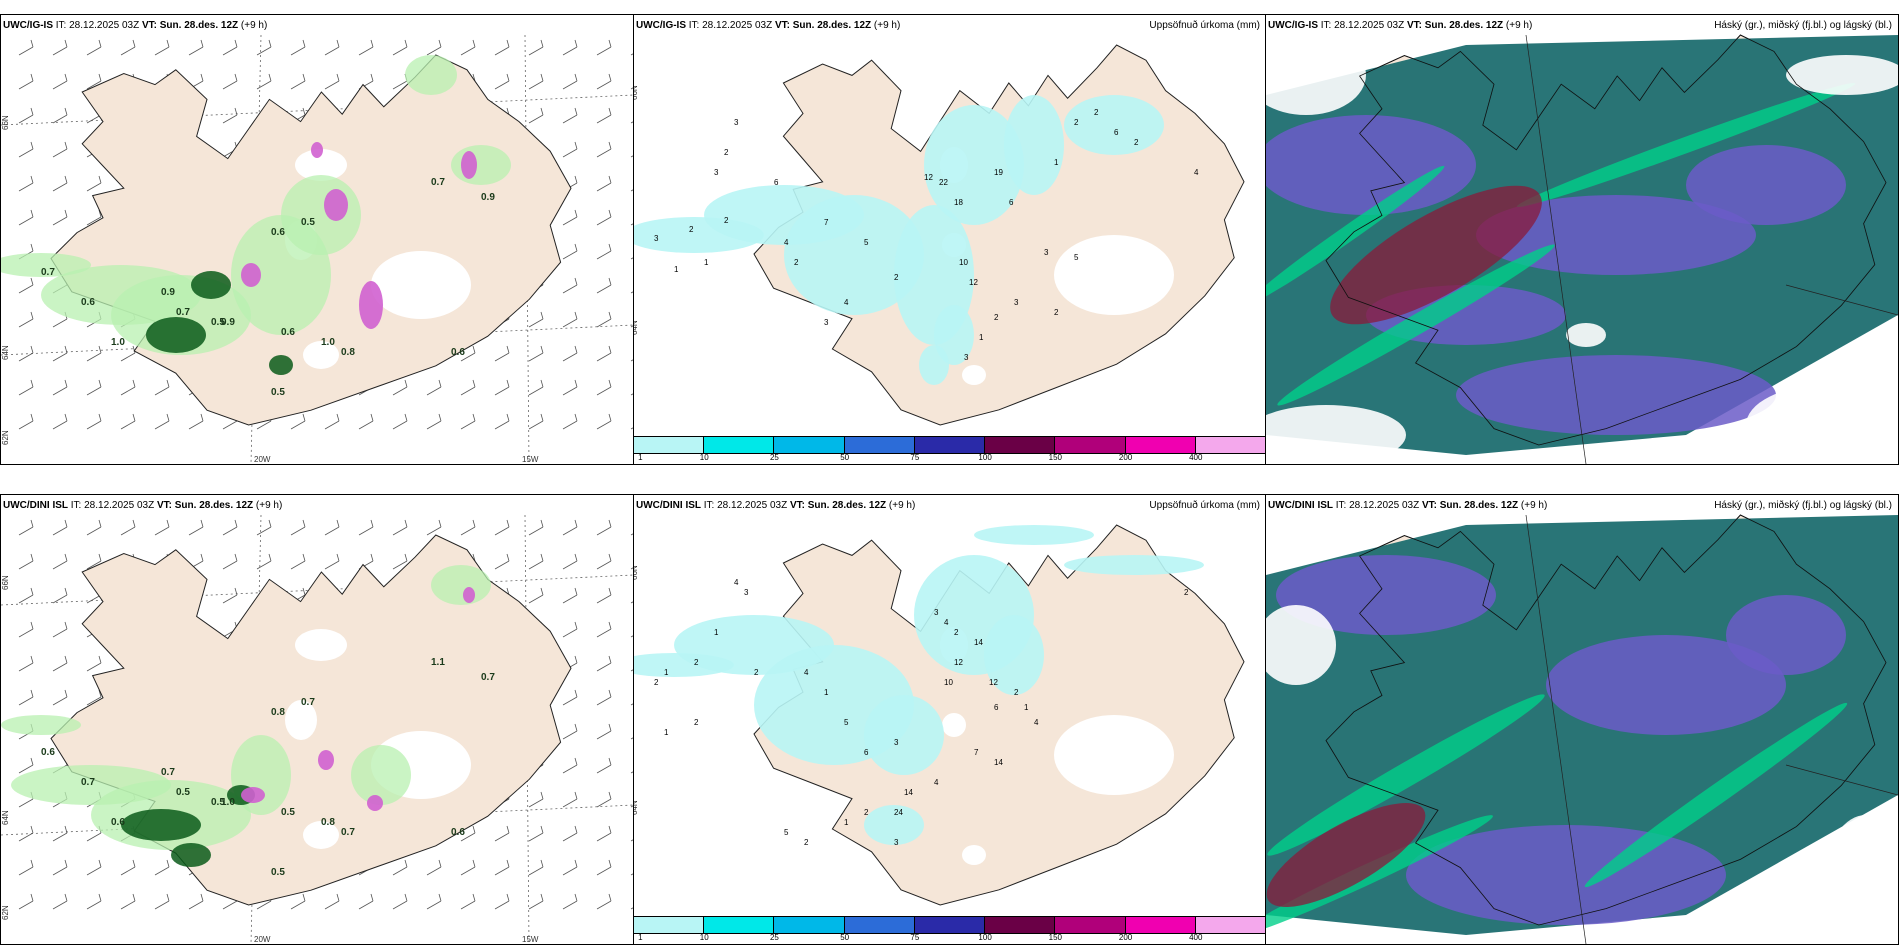 Image resolution: width=1900 pixels, height=950 pixels. What do you see at coordinates (256, 729) in the screenshot?
I see `gridline` at bounding box center [256, 729].